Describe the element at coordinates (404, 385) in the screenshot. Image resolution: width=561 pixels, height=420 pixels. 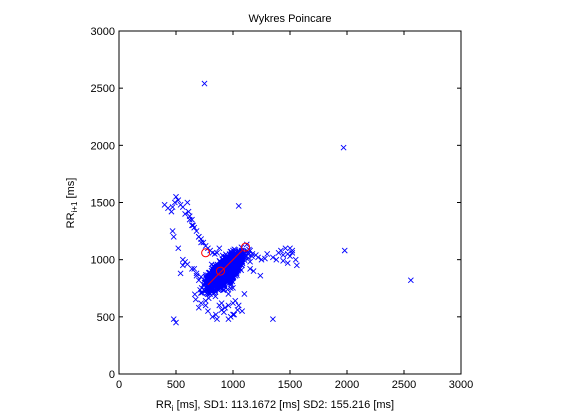
I see `x-tick-label: 2500` at that location.